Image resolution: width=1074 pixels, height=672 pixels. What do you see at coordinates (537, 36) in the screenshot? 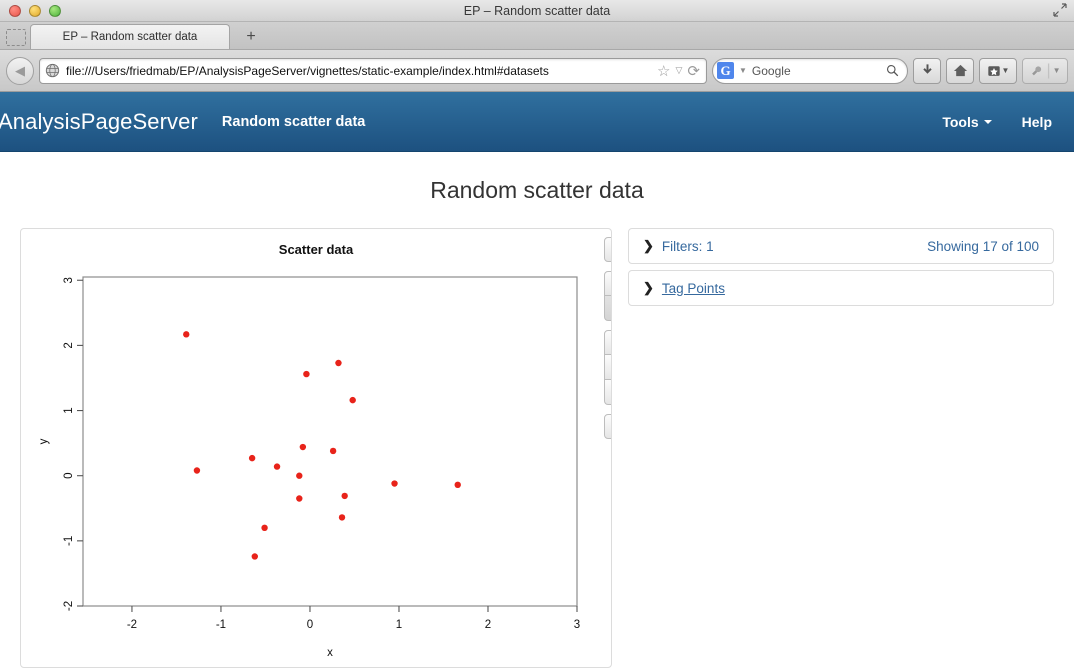
I see `browser-tabbar: EP – Random scatter data +` at bounding box center [537, 36].